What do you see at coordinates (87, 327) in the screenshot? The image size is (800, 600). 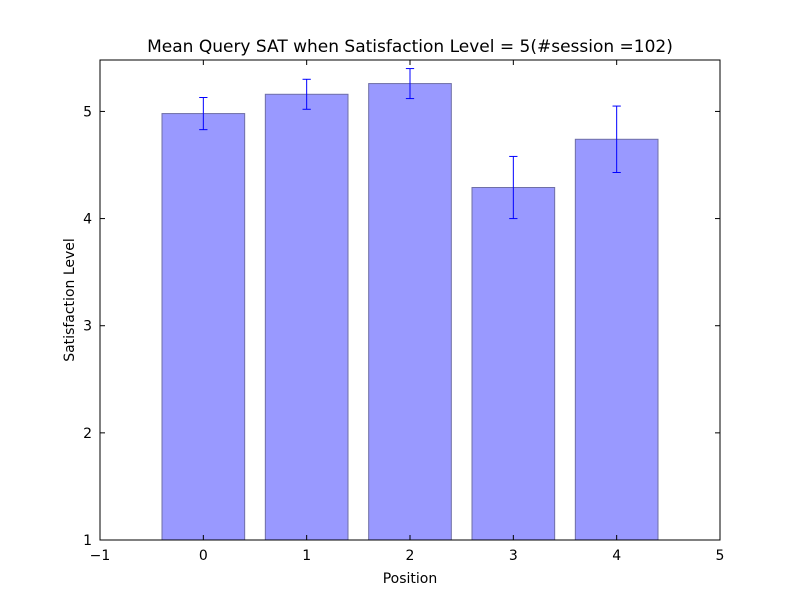 I see `y-tick-label: 3` at bounding box center [87, 327].